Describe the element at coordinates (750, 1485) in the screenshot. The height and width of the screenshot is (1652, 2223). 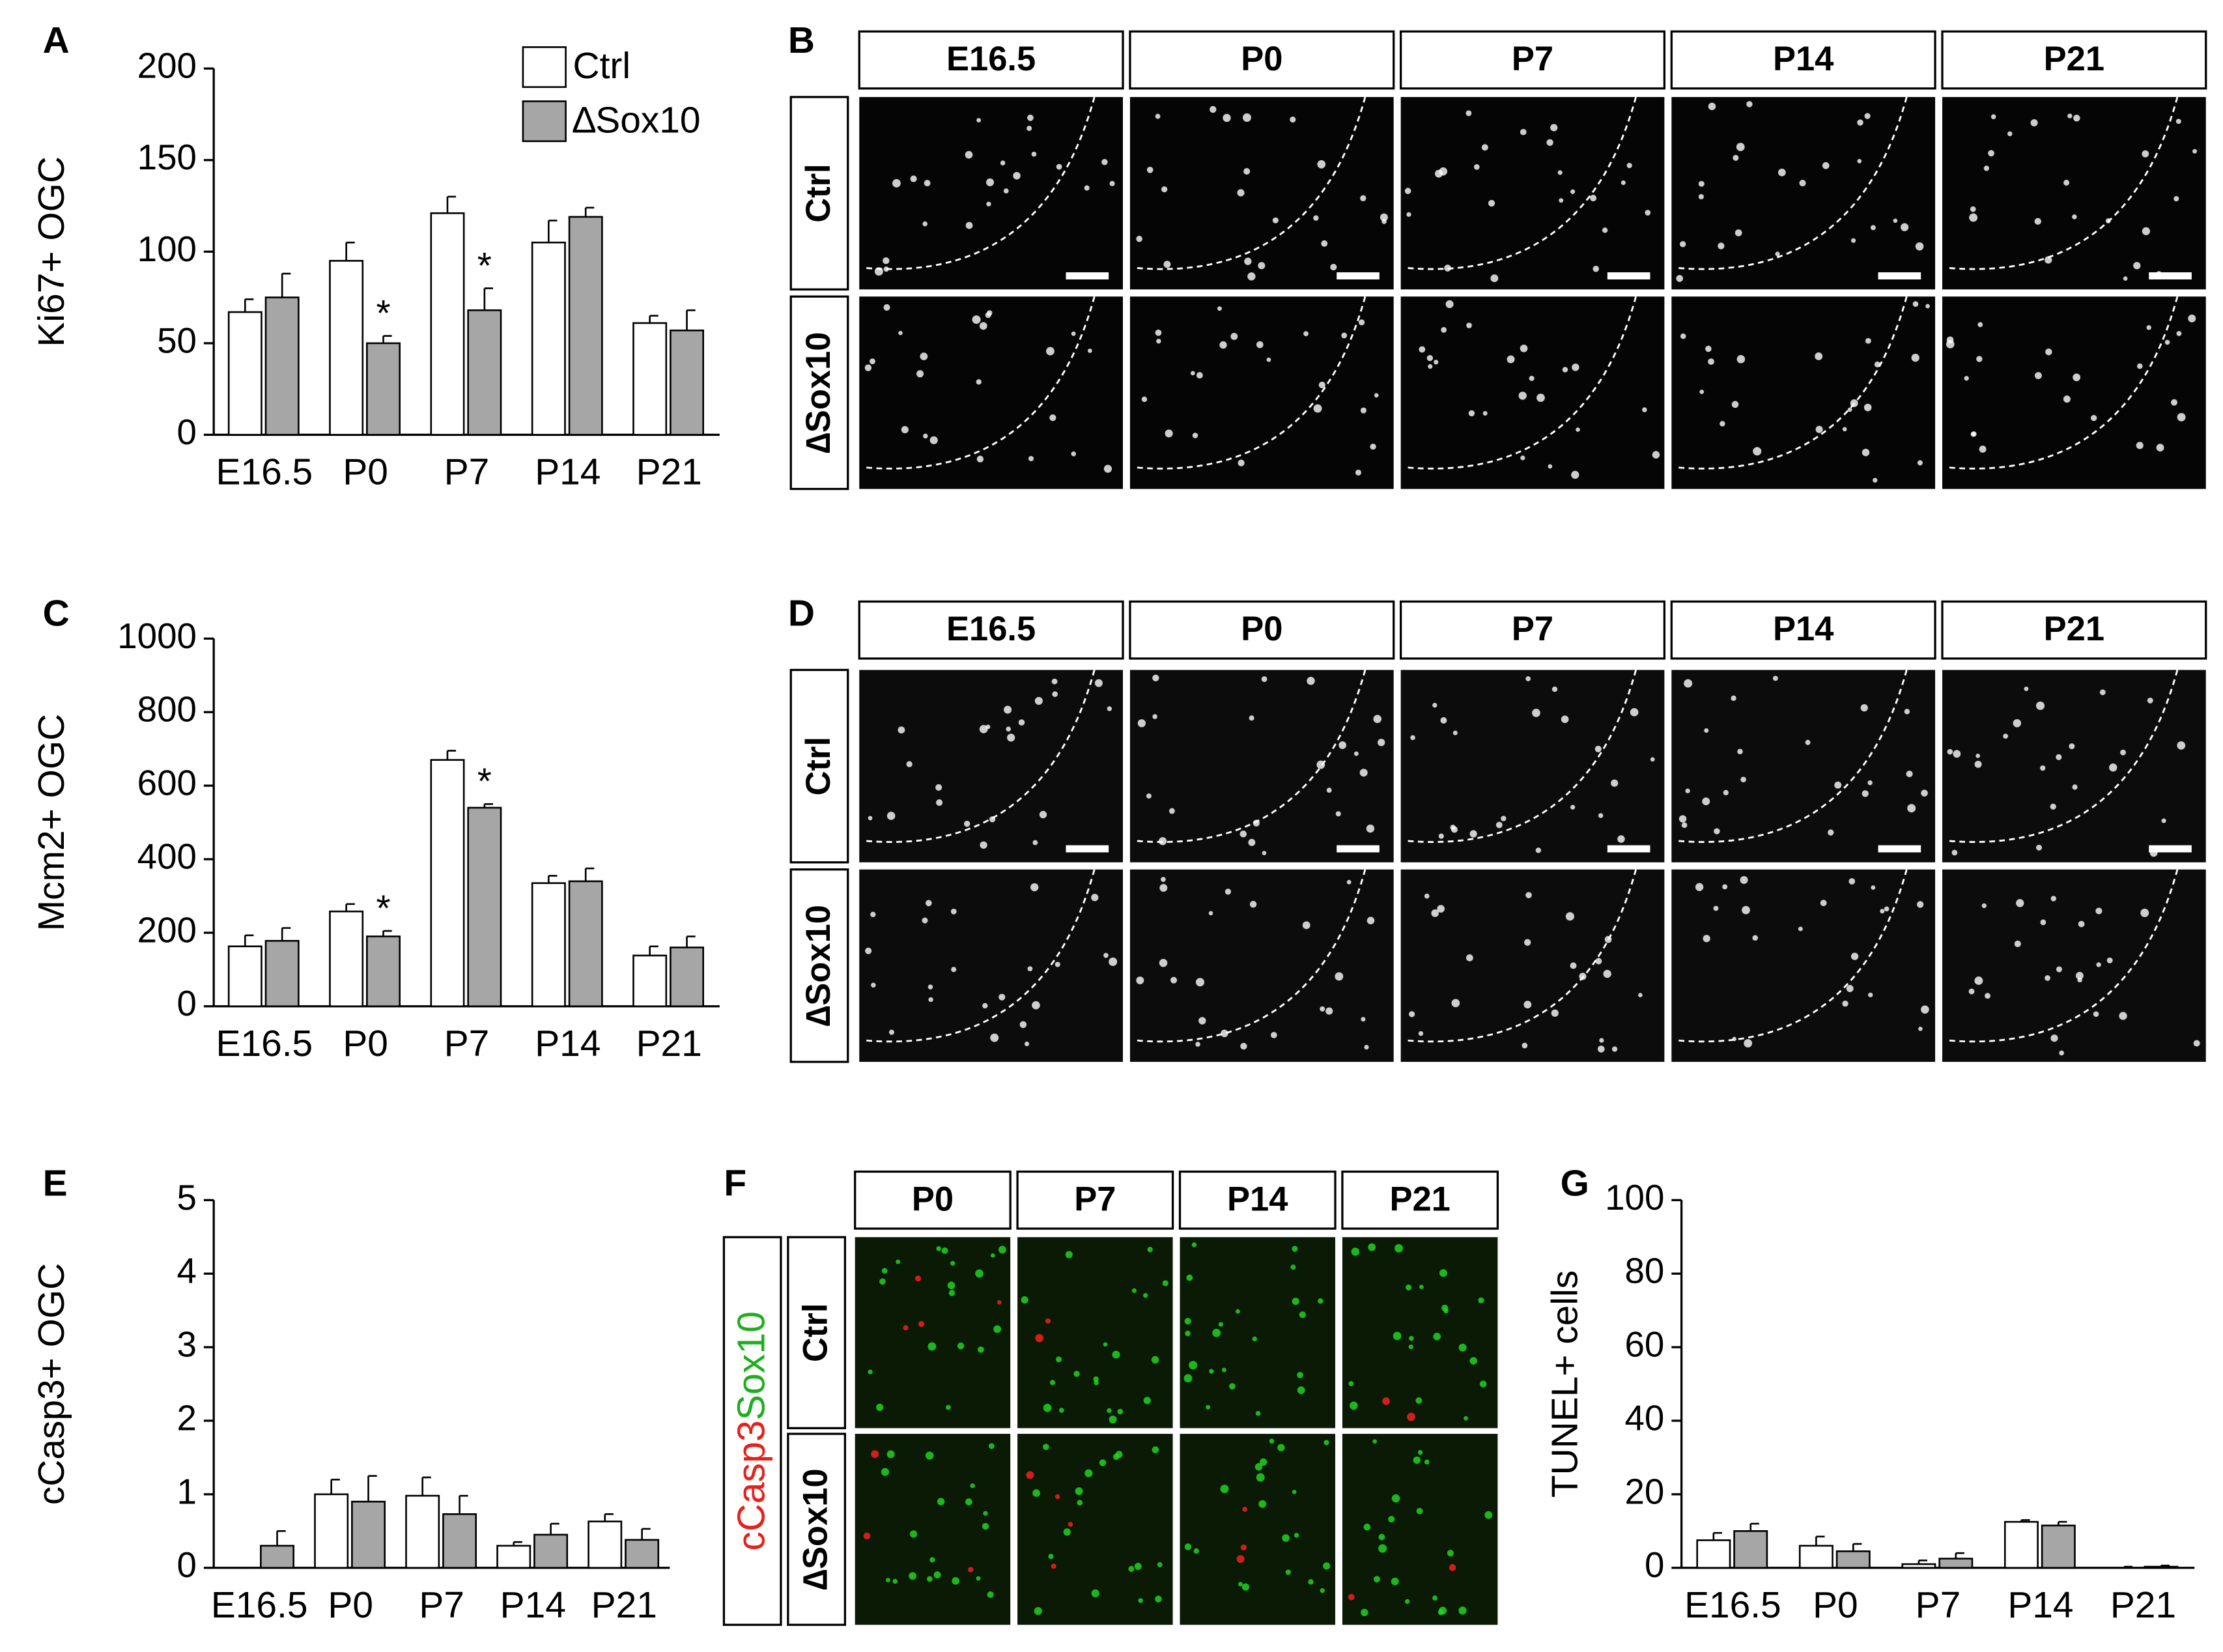
I see `stain-name: cCasp3` at that location.